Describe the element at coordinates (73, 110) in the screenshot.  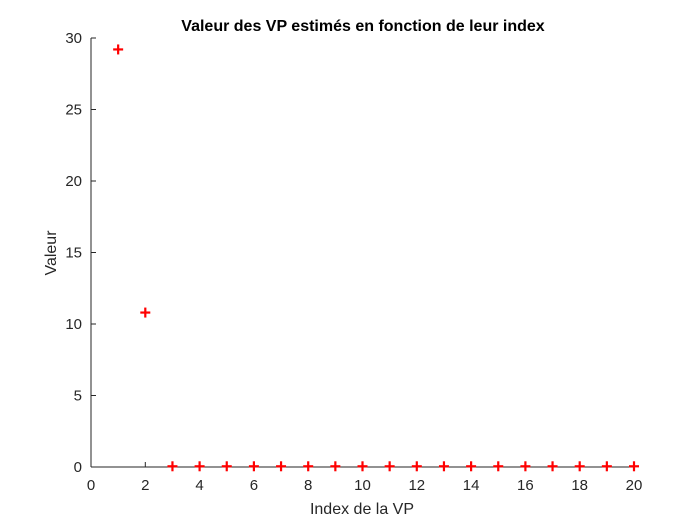
I see `y-tick-label: 25` at that location.